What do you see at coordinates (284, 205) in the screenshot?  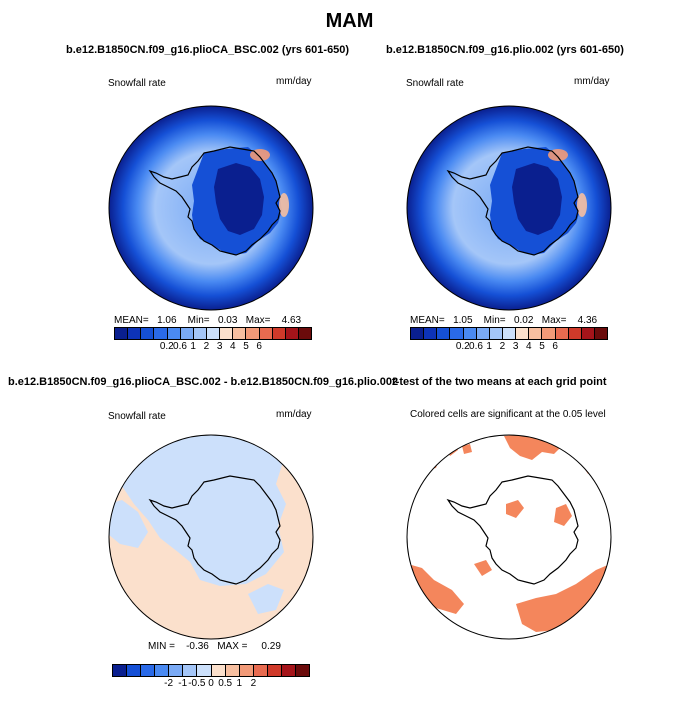 I see `panel-1-high-snowfall-patch-east` at bounding box center [284, 205].